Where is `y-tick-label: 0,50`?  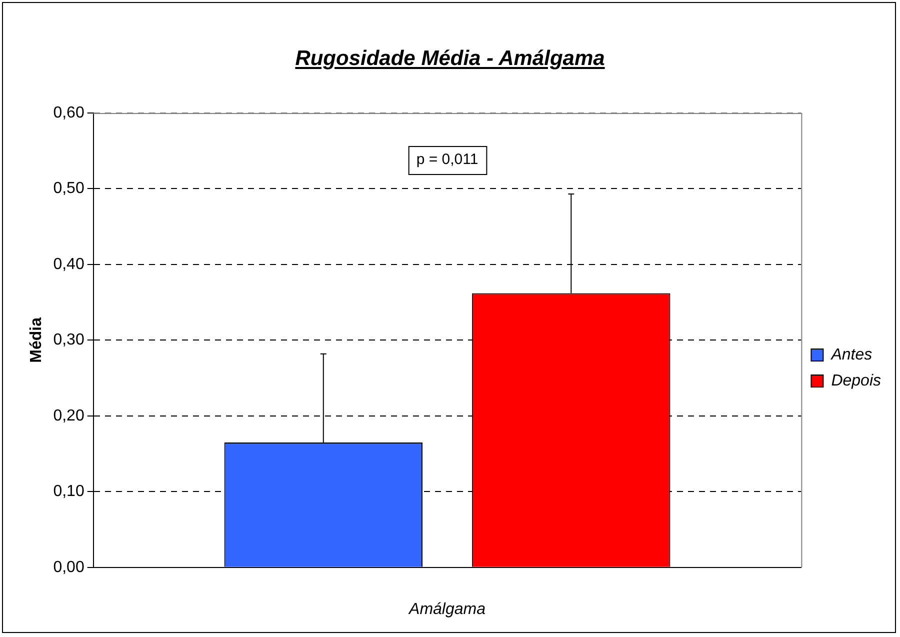
y-tick-label: 0,50 is located at coordinates (68, 189).